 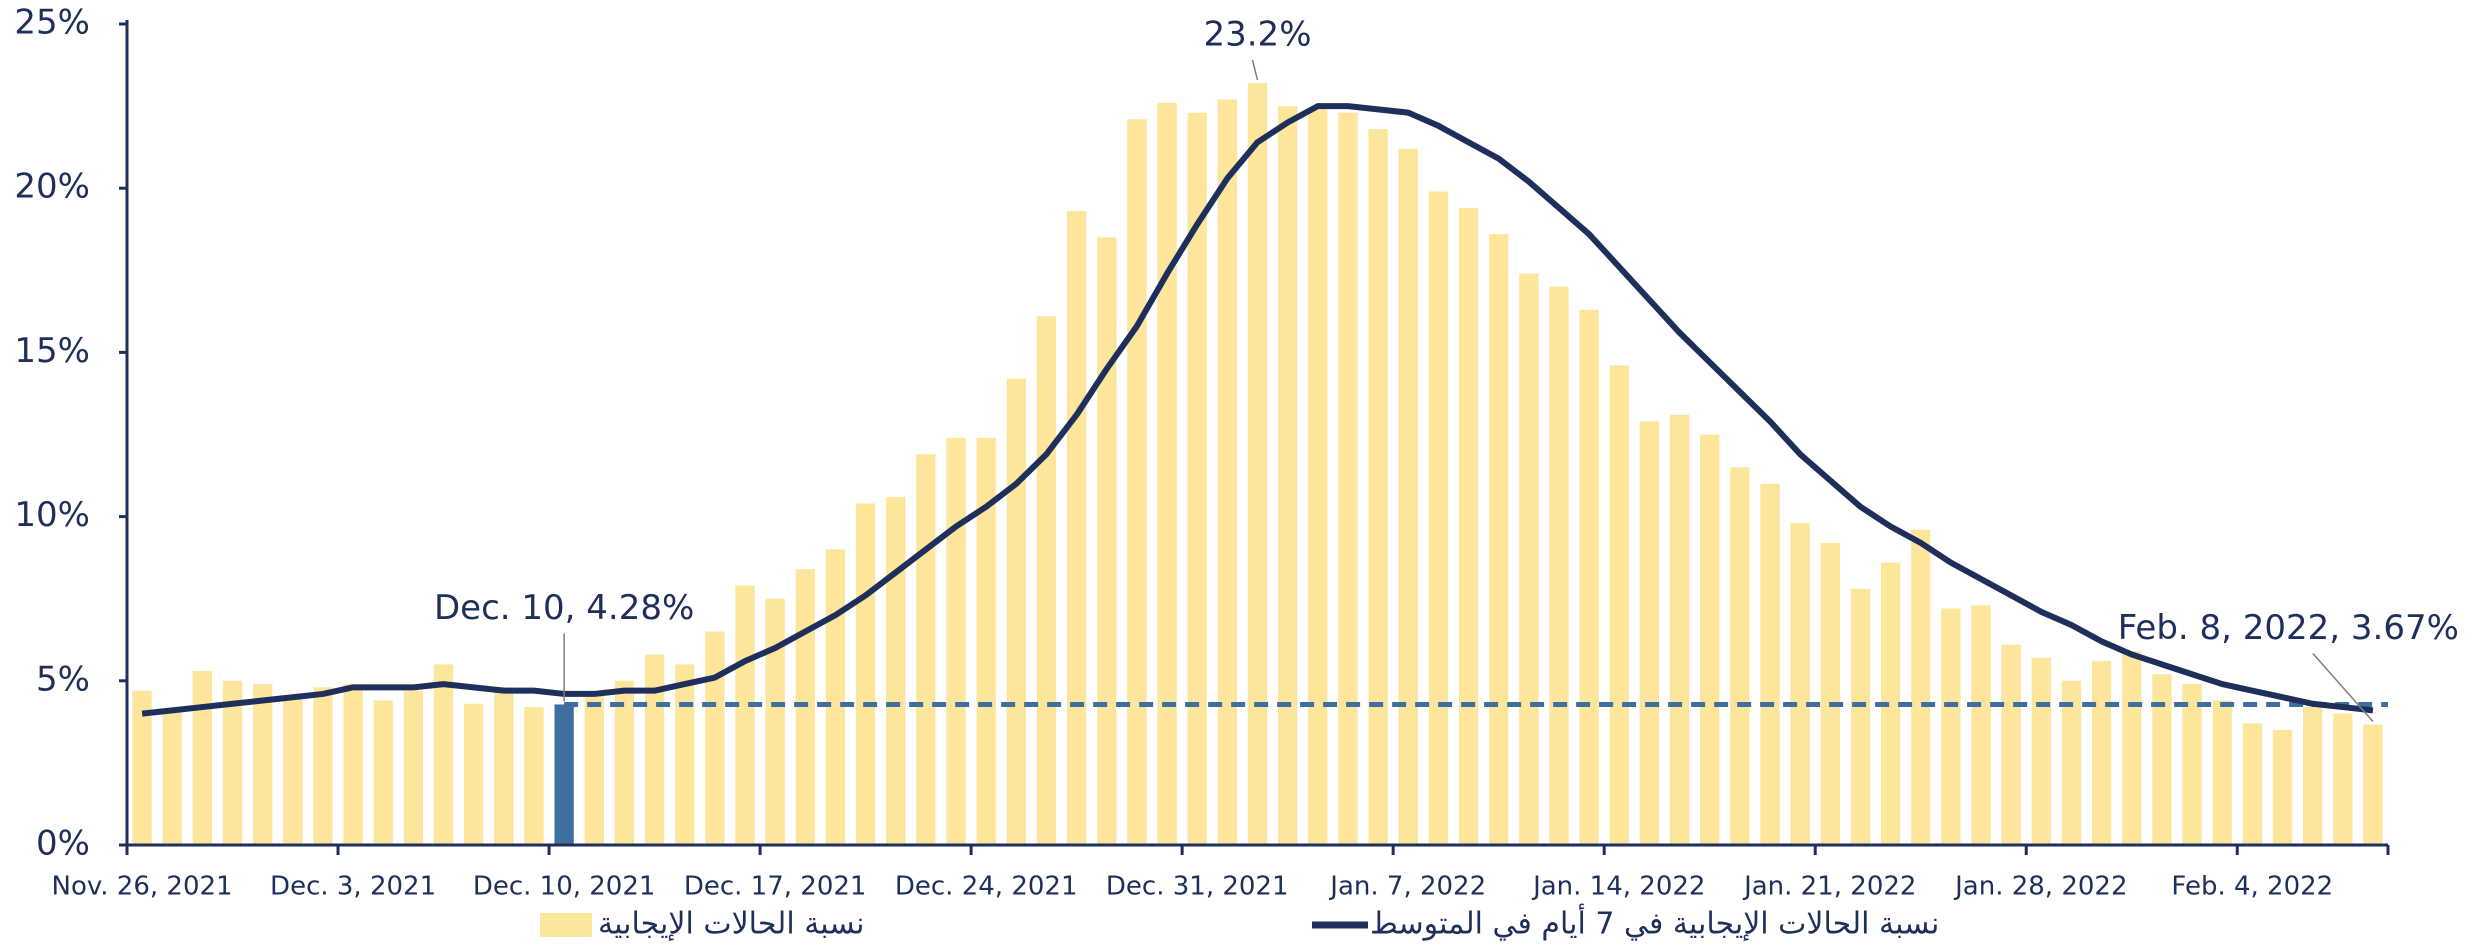 What do you see at coordinates (564, 608) in the screenshot?
I see `value-label: Dec. 10, 4.28%` at bounding box center [564, 608].